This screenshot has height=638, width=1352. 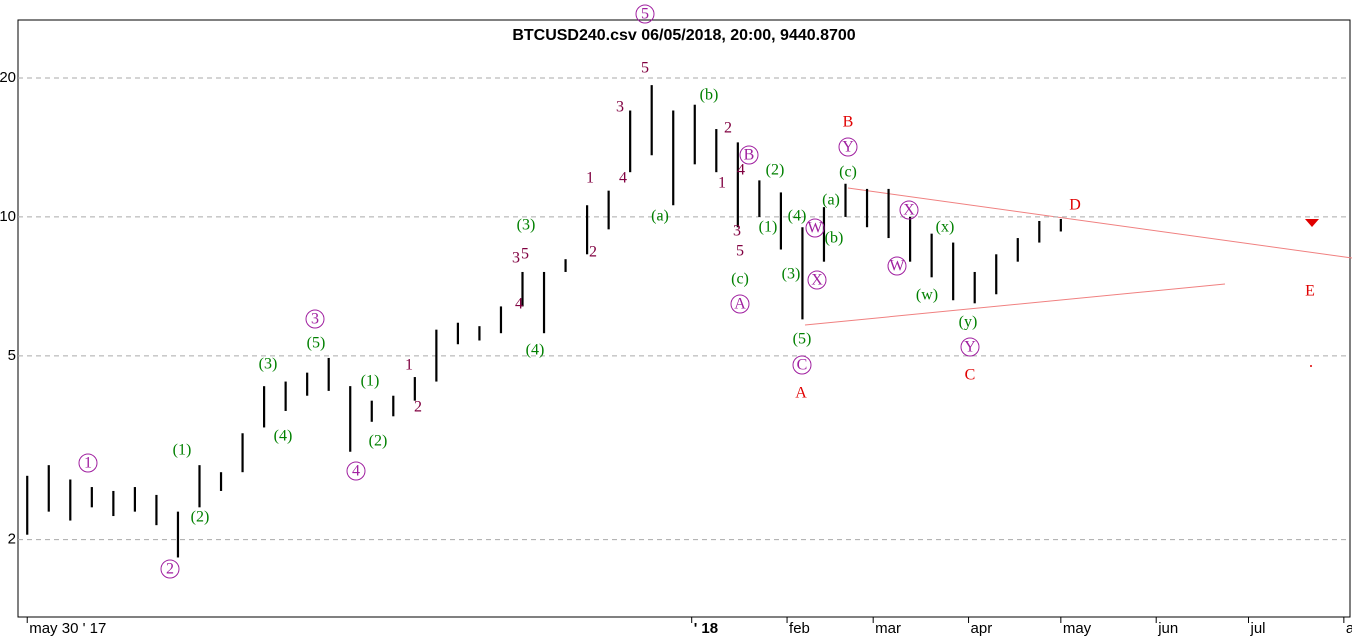 I want to click on annotation: E, so click(x=1310, y=291).